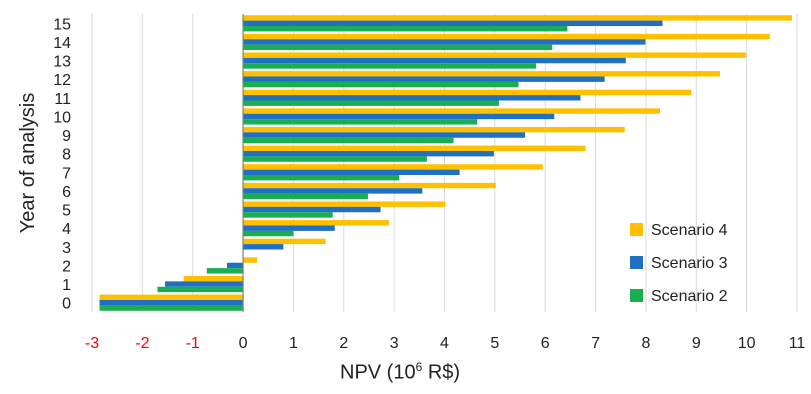 The height and width of the screenshot is (394, 811). I want to click on x-tick-label: 4, so click(444, 343).